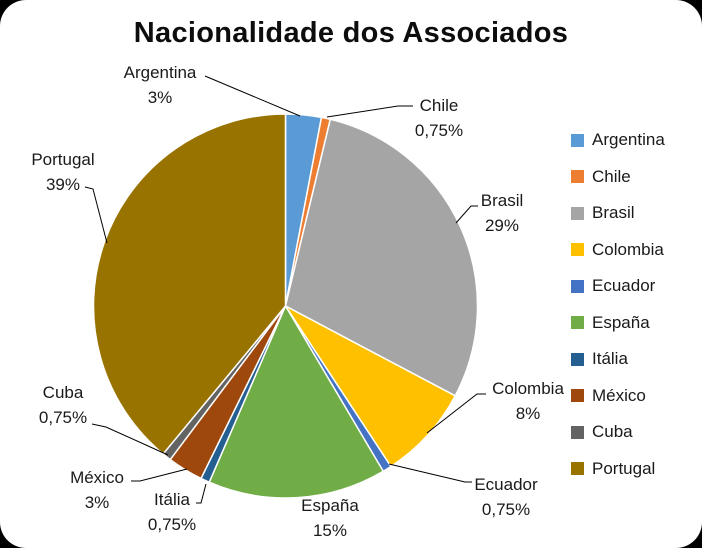 The height and width of the screenshot is (548, 702). I want to click on legend-label: Argentina, so click(628, 139).